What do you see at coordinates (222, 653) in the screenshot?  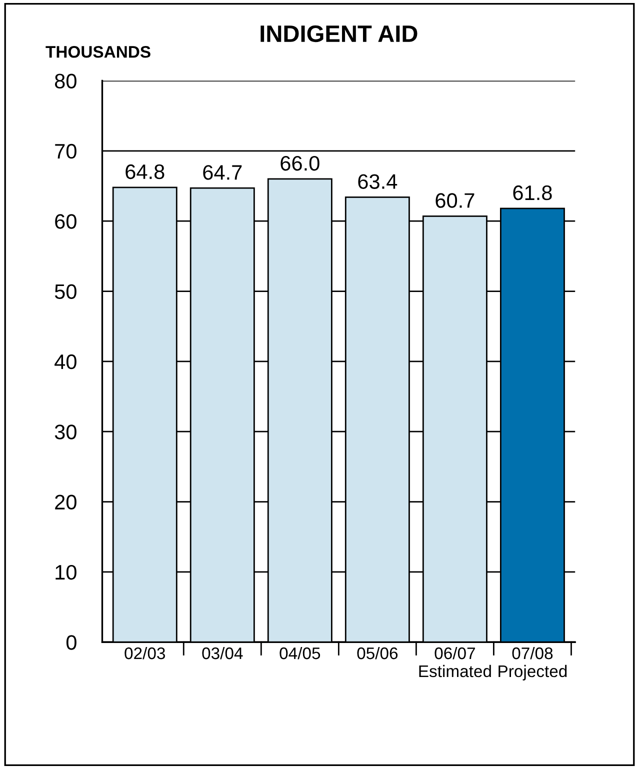 I see `x-tick-label: 03/04` at bounding box center [222, 653].